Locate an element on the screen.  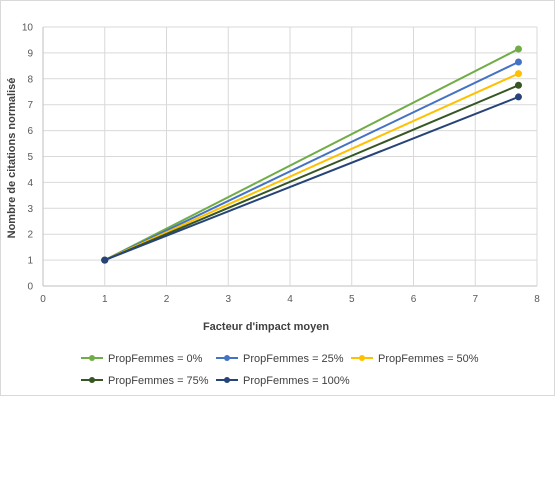
y-tick-label: 2 is located at coordinates (30, 235).